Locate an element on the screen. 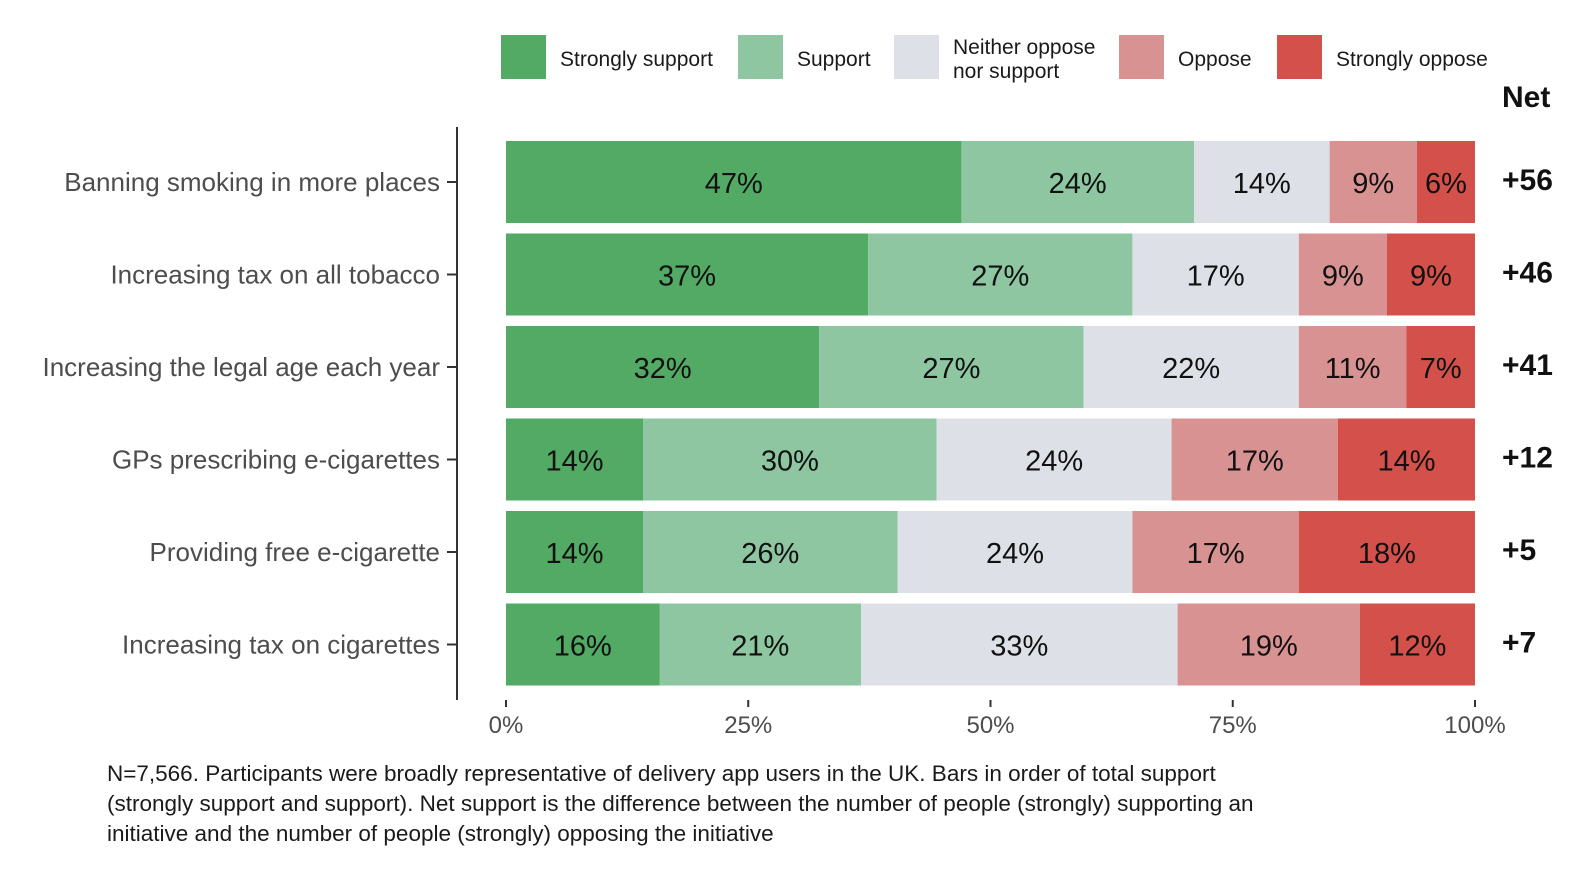 This screenshot has width=1570, height=892. net-column-header: Net is located at coordinates (1526, 97).